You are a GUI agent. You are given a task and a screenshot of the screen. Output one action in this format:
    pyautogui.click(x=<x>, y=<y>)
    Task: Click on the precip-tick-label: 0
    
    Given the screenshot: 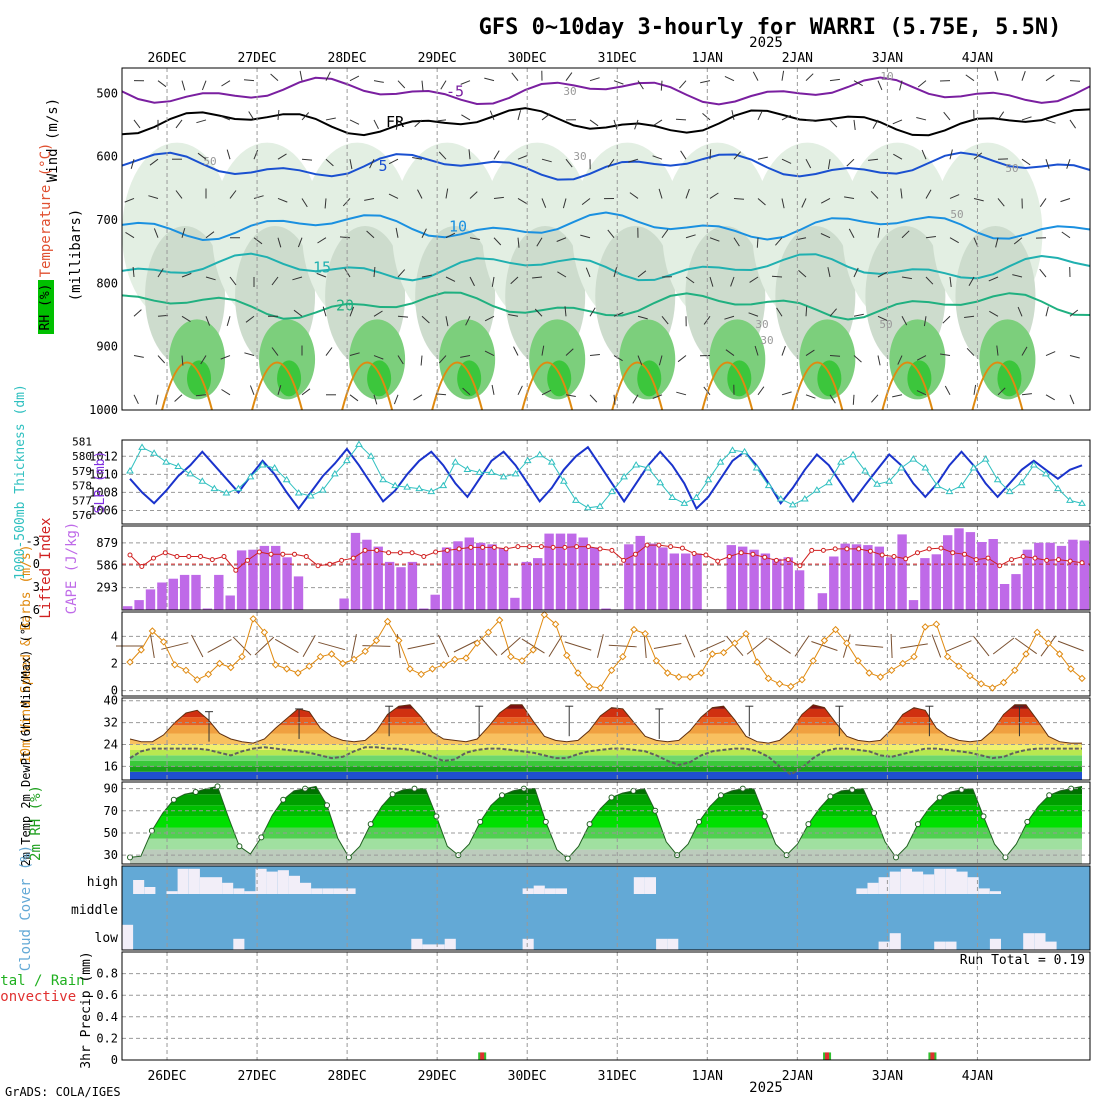 What is the action you would take?
    pyautogui.click(x=114, y=1060)
    